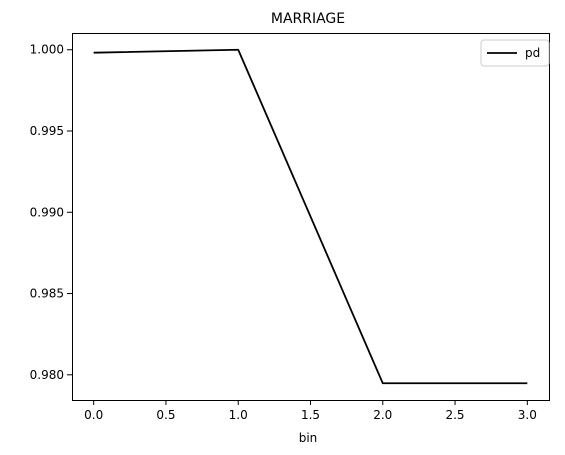 The height and width of the screenshot is (455, 565). Describe the element at coordinates (47, 294) in the screenshot. I see `y-tick-label: 0.985` at that location.